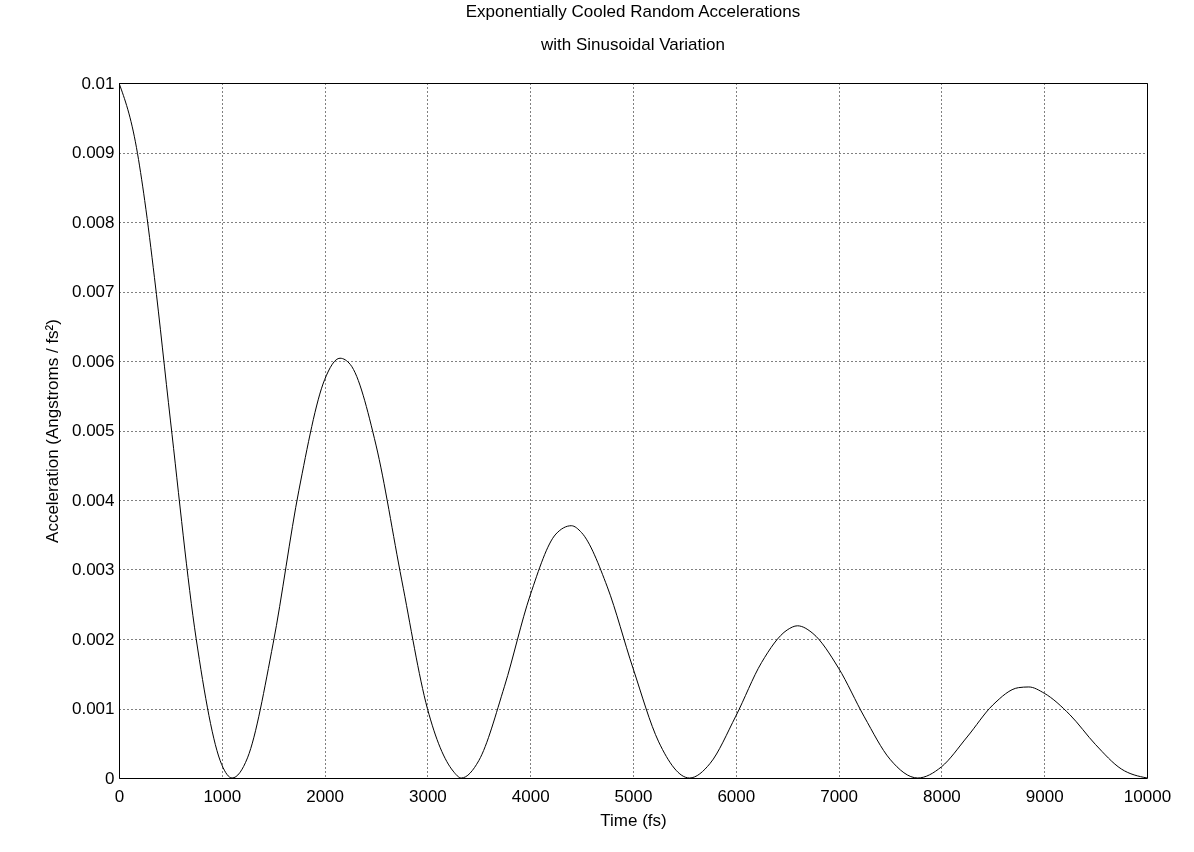 This screenshot has width=1194, height=852. What do you see at coordinates (93, 500) in the screenshot?
I see `y-tick-label: 0.004` at bounding box center [93, 500].